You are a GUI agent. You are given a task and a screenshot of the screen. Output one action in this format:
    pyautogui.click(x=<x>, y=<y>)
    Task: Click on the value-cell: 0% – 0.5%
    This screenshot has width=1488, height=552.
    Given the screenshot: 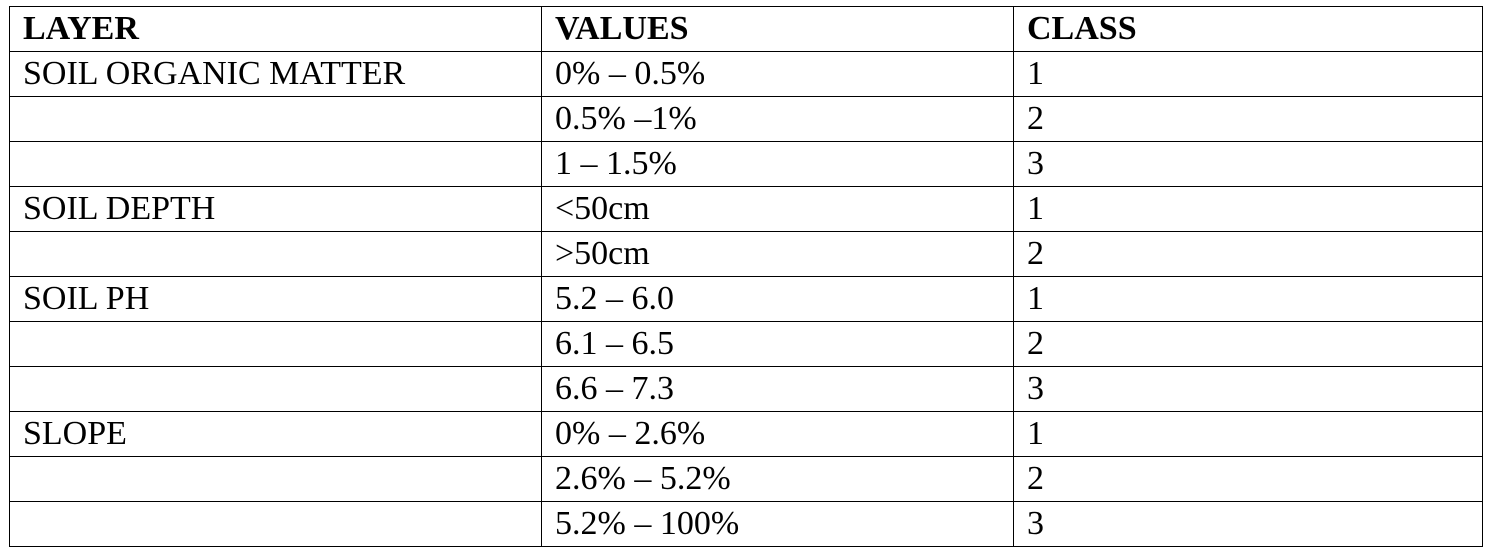 What is the action you would take?
    pyautogui.click(x=777, y=74)
    